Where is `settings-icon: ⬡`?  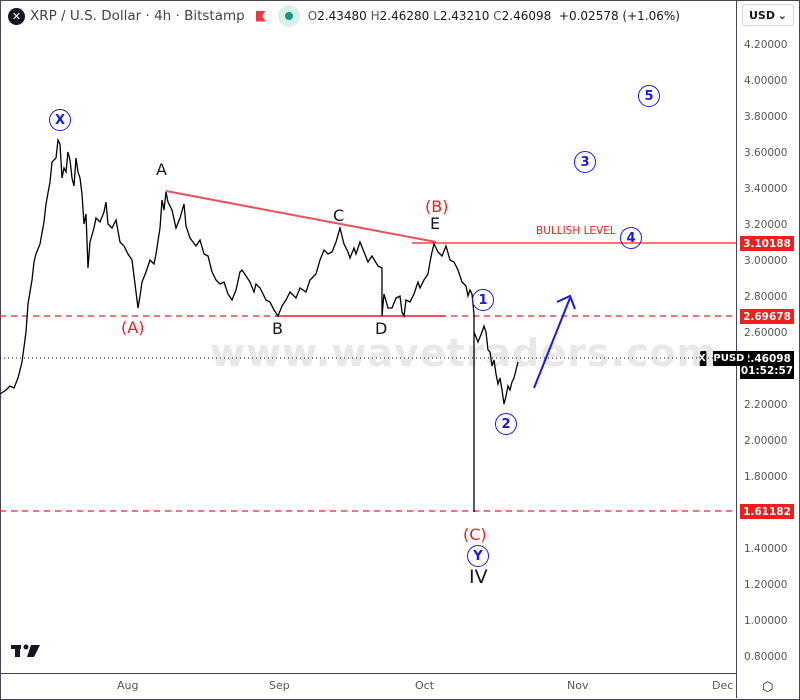
settings-icon: ⬡ is located at coordinates (768, 687).